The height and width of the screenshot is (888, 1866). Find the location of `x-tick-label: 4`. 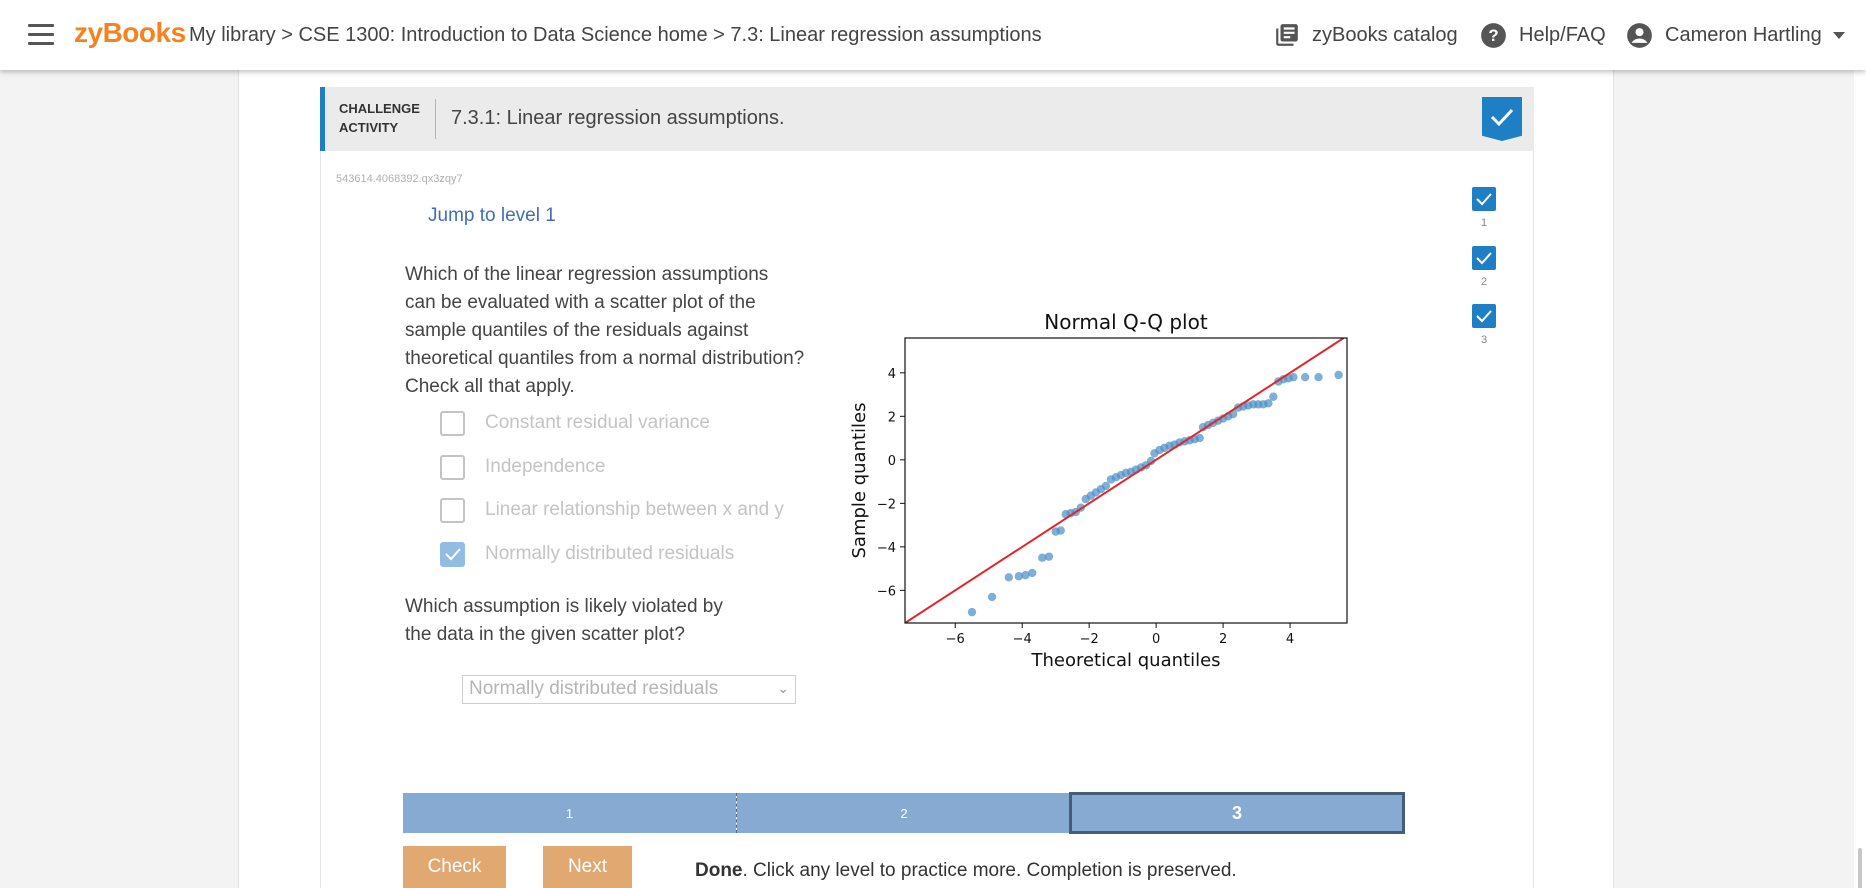

x-tick-label: 4 is located at coordinates (1290, 639).